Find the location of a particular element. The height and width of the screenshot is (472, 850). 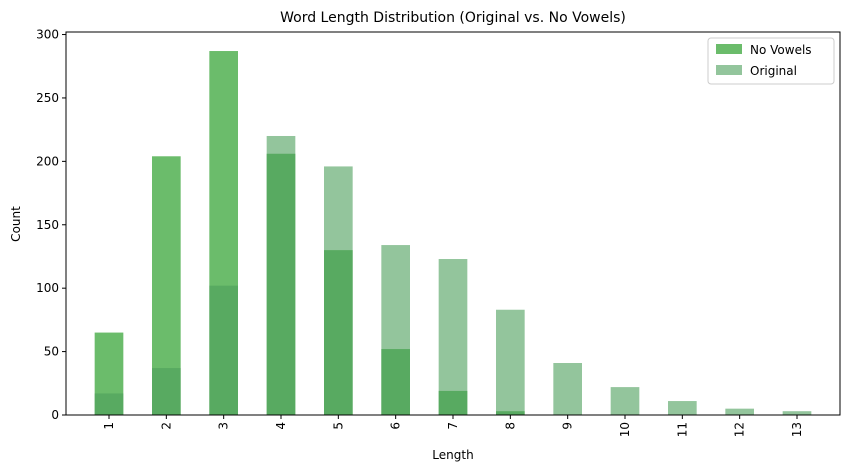

x-tick-label: 10 is located at coordinates (625, 429).